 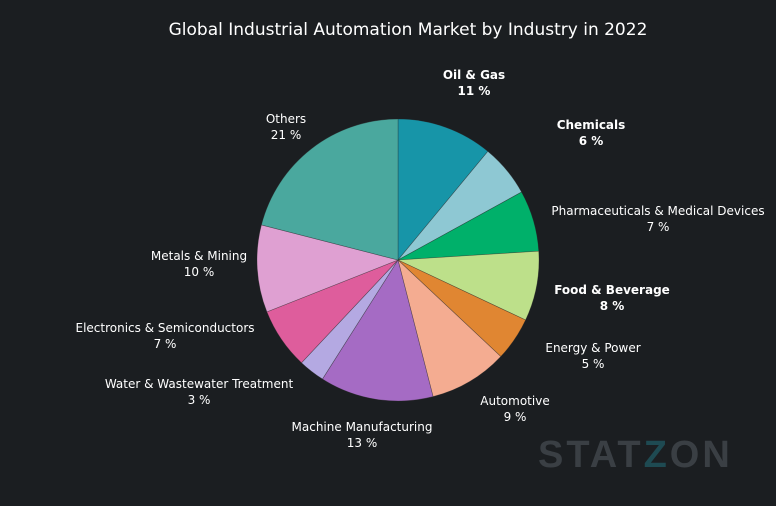 I want to click on slice-label-name: Chemicals, so click(x=591, y=125).